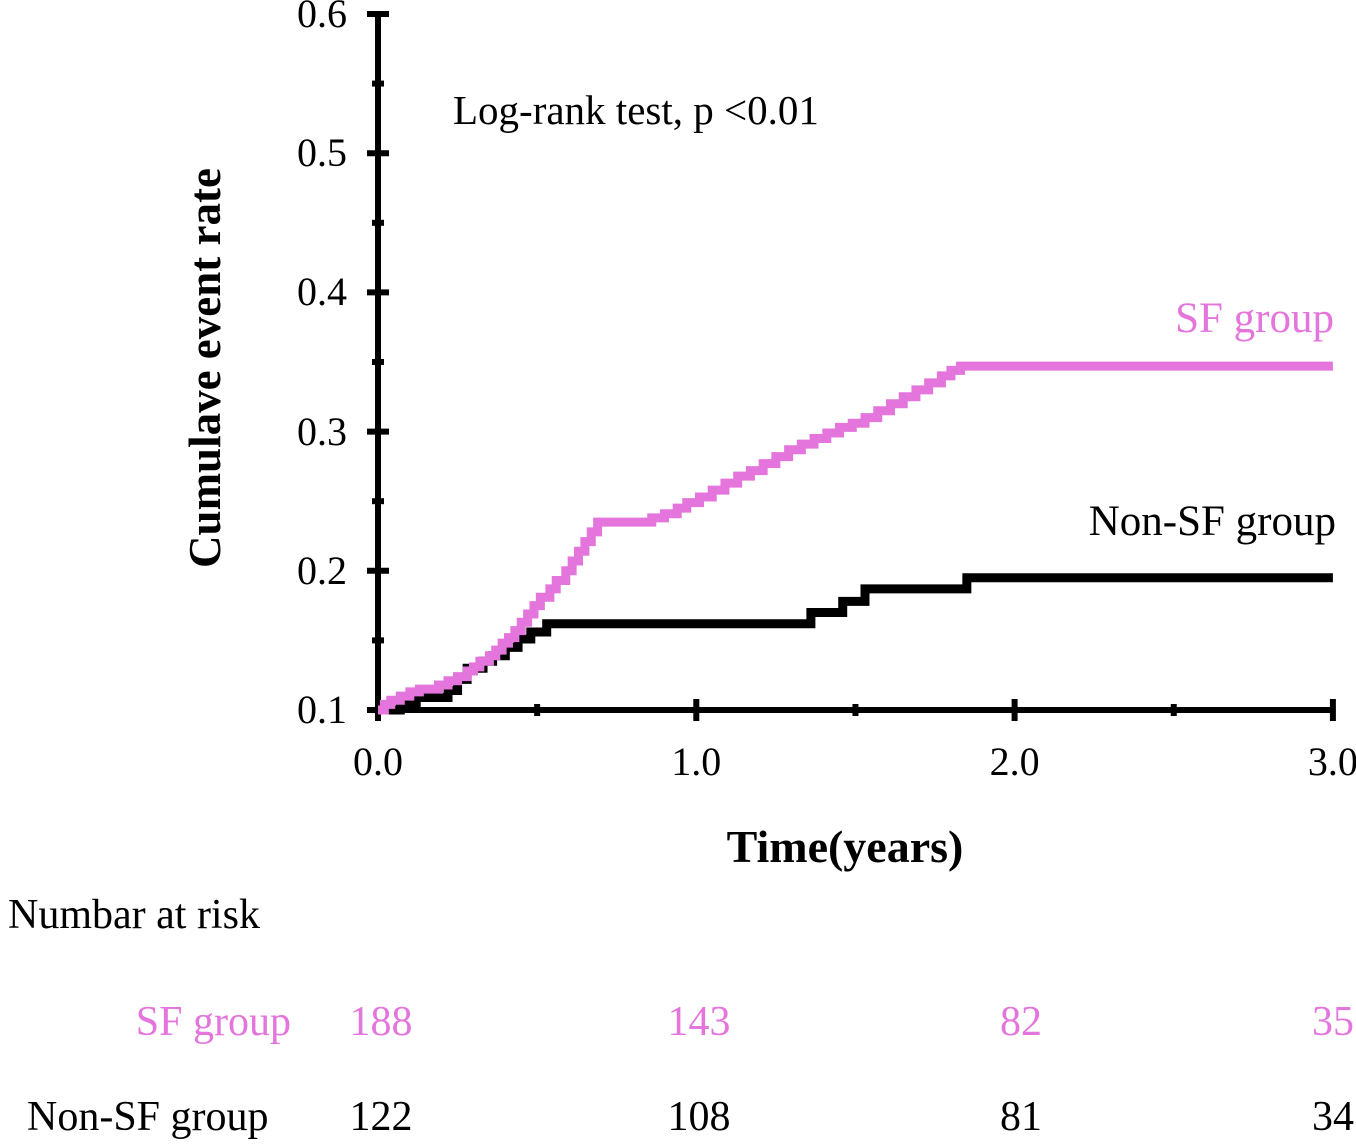 The image size is (1356, 1147). What do you see at coordinates (322, 570) in the screenshot?
I see `y-tick-label-0.2: 0.2` at bounding box center [322, 570].